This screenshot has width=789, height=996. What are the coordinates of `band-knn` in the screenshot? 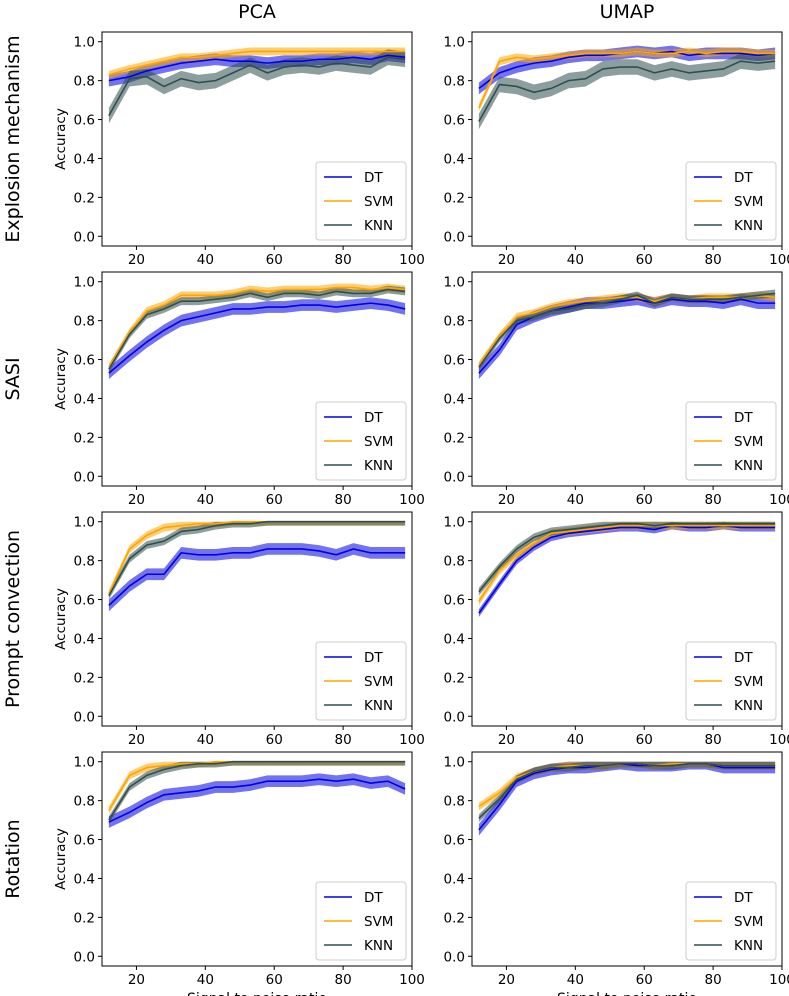 It's located at (627, 91).